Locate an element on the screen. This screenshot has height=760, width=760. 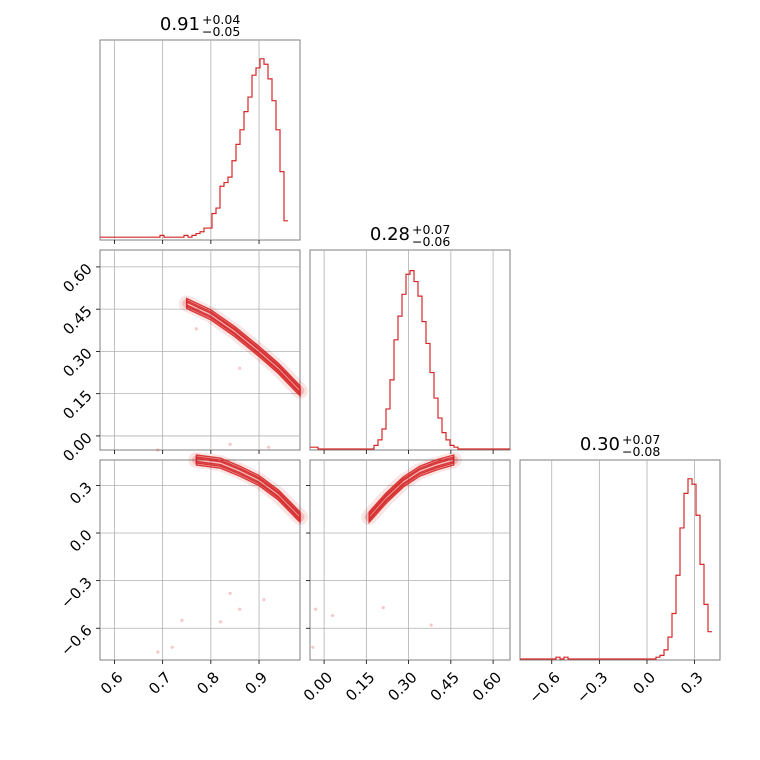
panel-p3-vs-p2 is located at coordinates (408, 558).